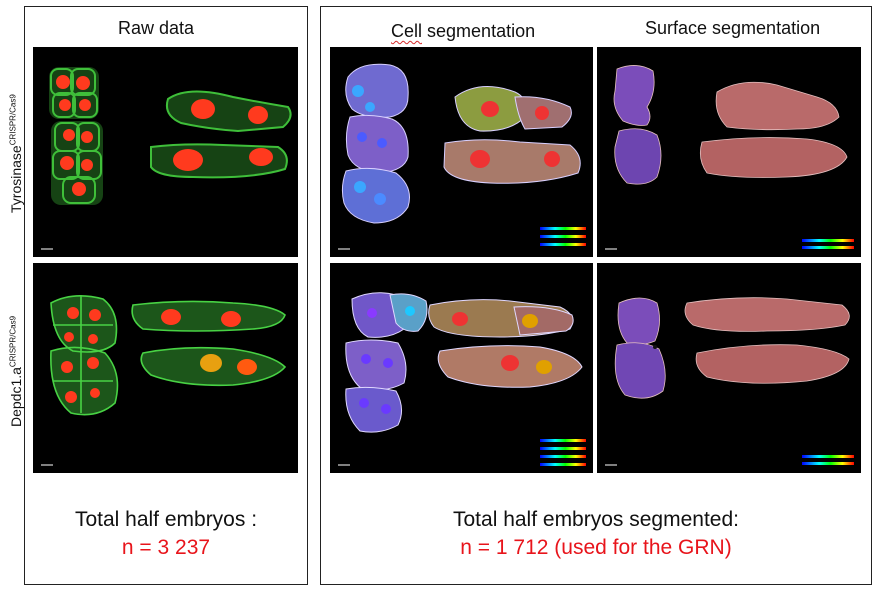 This screenshot has height=600, width=877. I want to click on surface-segmentation-image-depdc1a, so click(729, 368).